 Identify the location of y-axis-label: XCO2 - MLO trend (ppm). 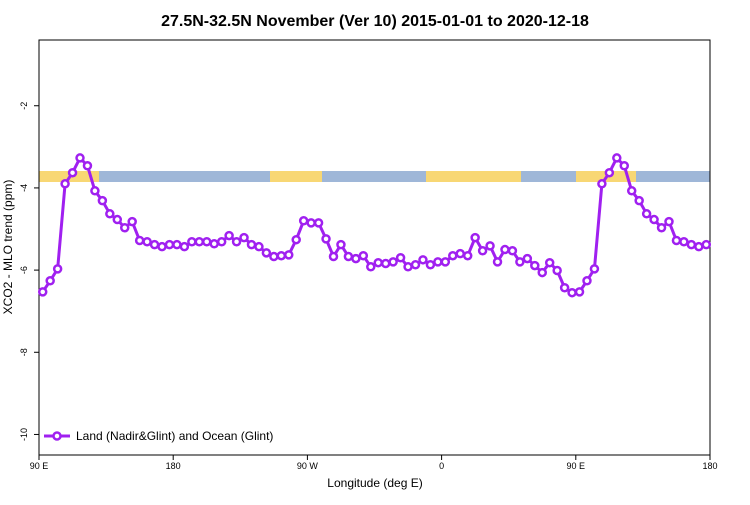
(8, 247).